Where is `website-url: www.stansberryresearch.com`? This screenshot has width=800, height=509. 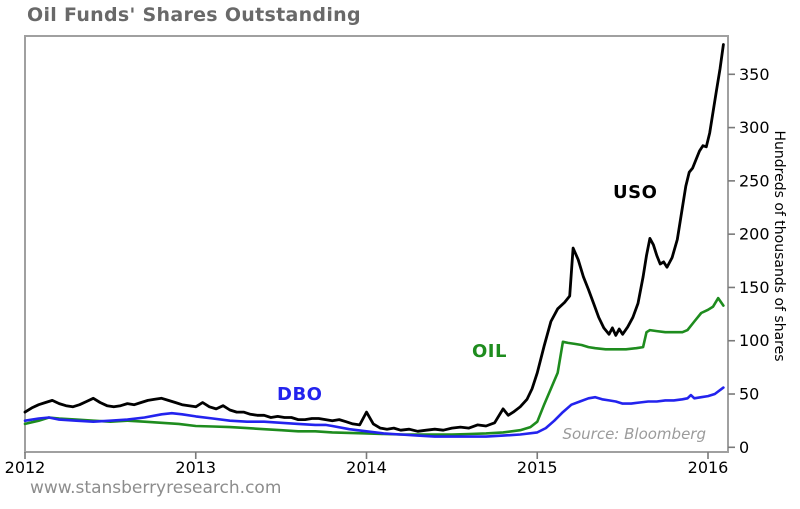
website-url: www.stansberryresearch.com is located at coordinates (156, 488).